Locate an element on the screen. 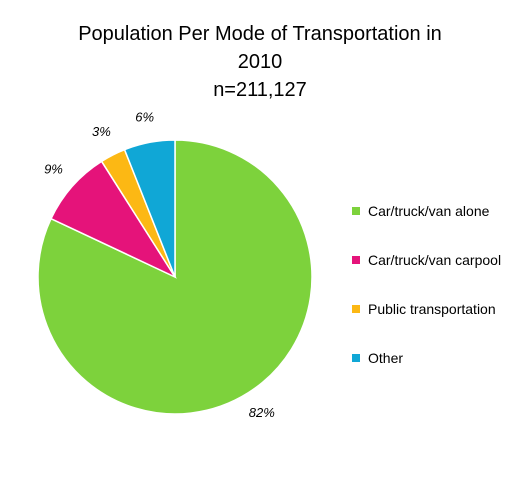 This screenshot has width=530, height=487. data-label-car-truck-van-carpool: 9% is located at coordinates (53, 168).